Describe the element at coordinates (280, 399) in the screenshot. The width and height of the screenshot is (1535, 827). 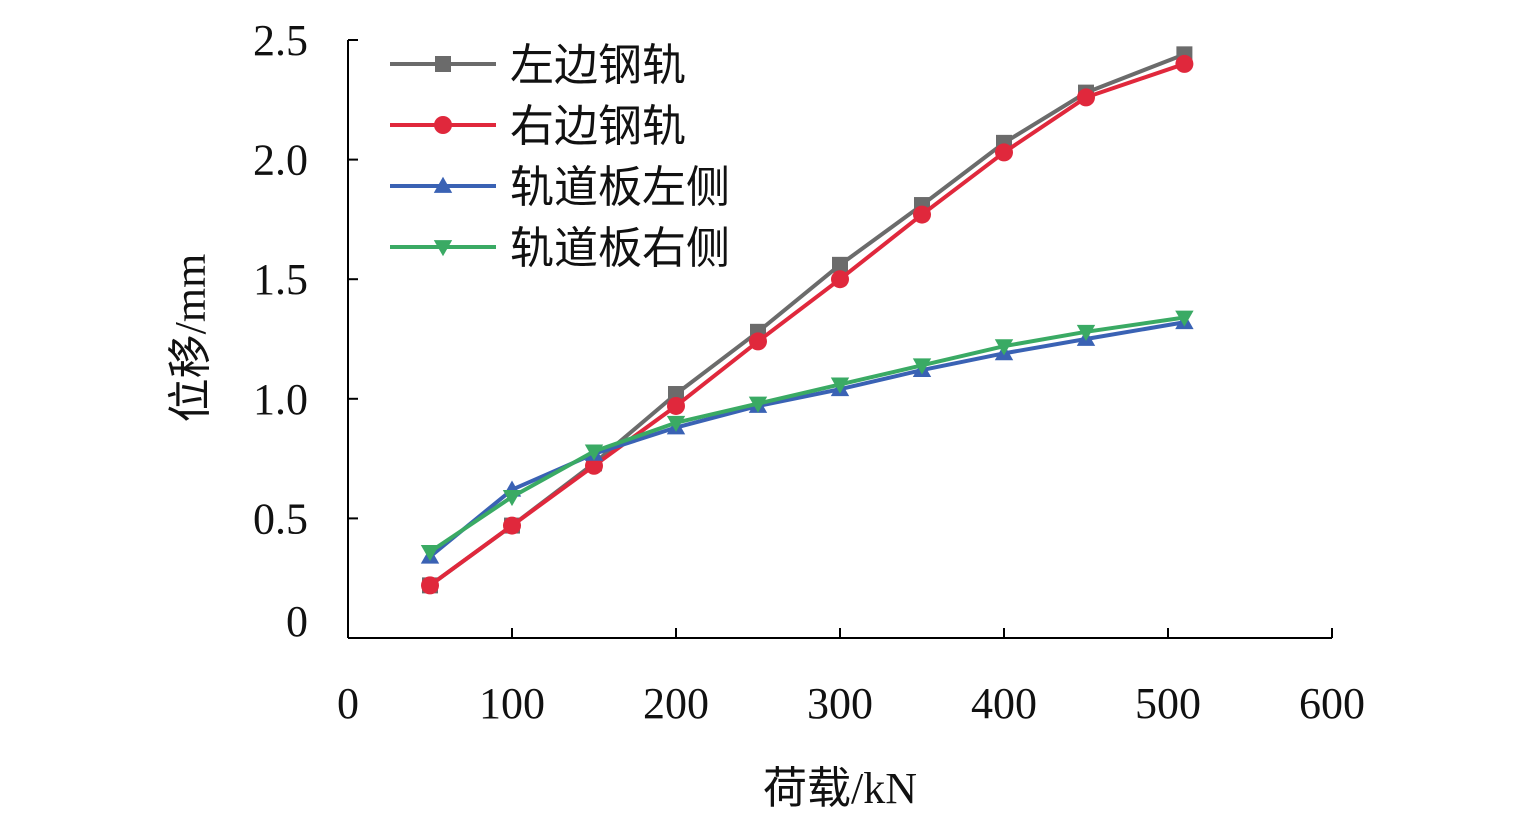
I see `y-tick-label: 1.0` at that location.